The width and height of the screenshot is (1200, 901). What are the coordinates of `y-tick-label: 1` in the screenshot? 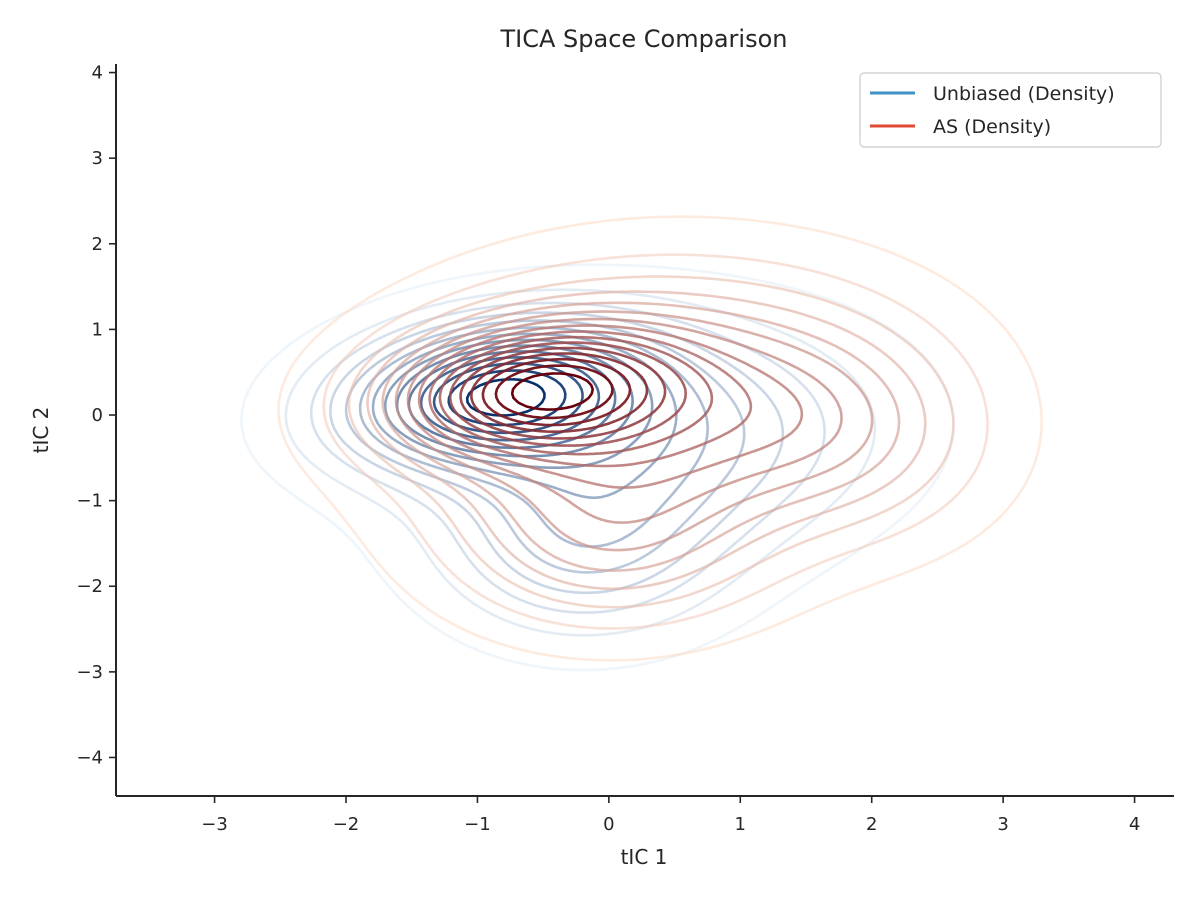 It's located at (97, 329).